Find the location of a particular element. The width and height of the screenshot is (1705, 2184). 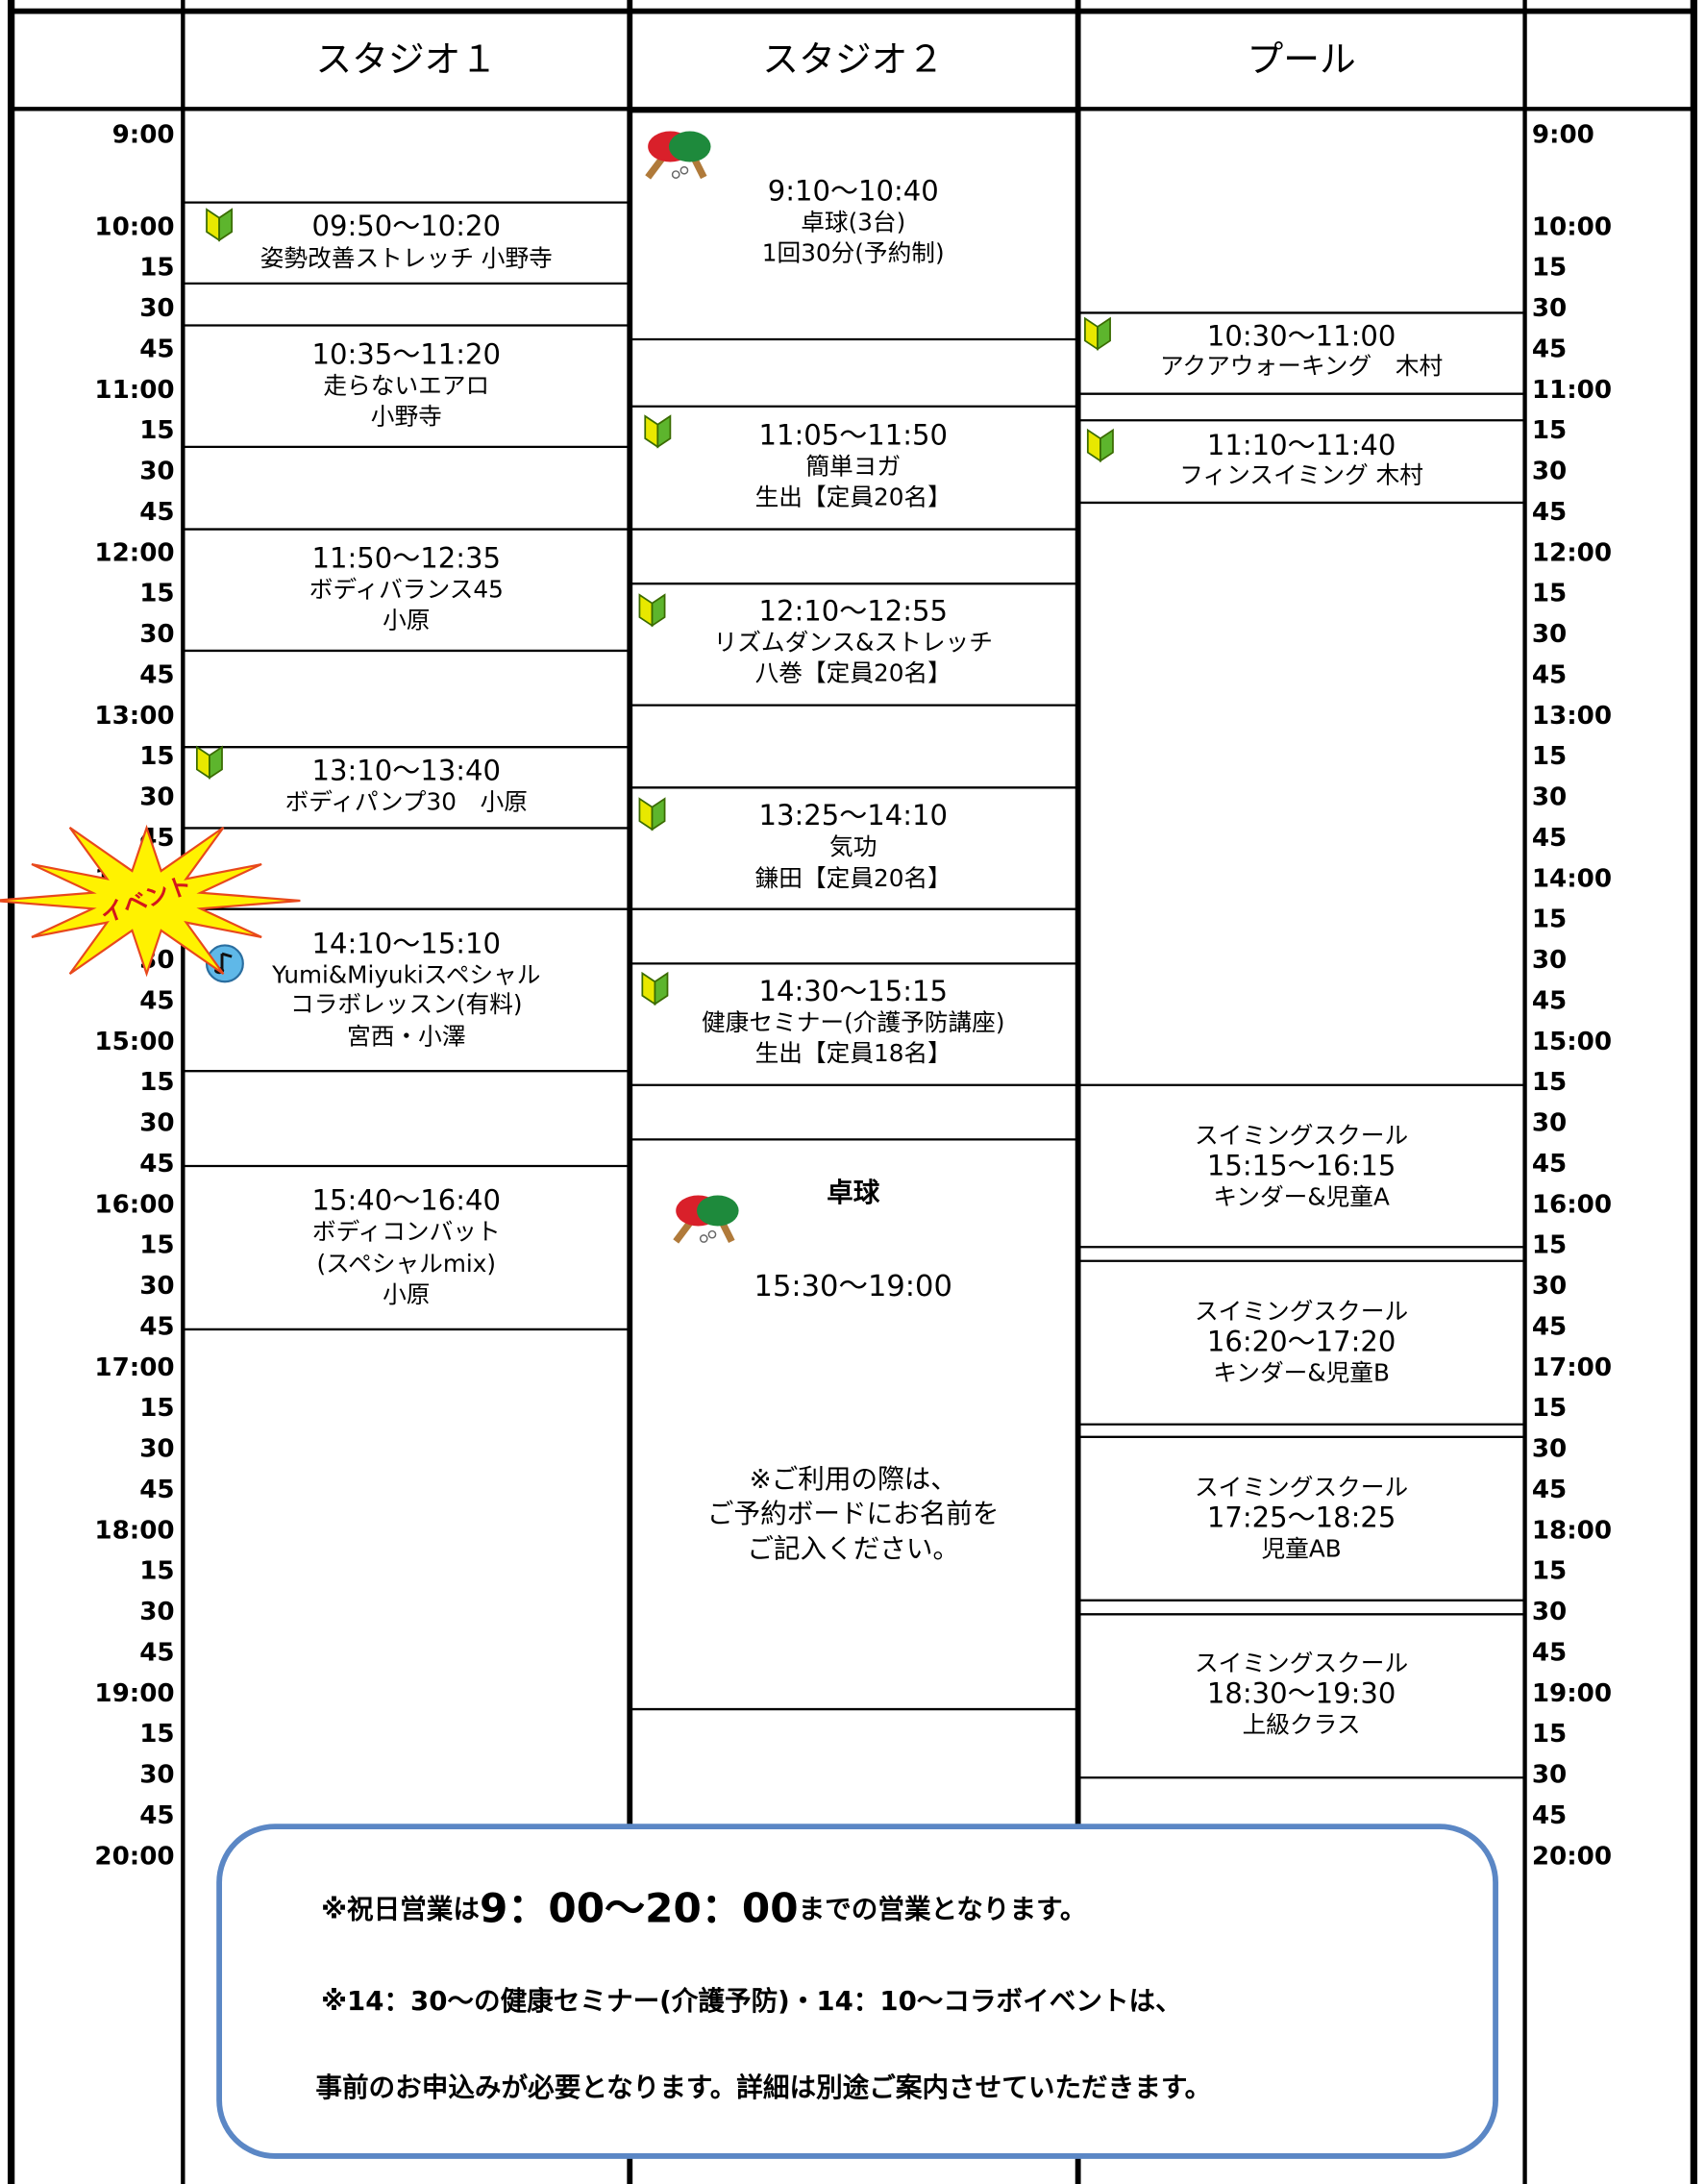

time-label: 10:00 is located at coordinates (1572, 227).